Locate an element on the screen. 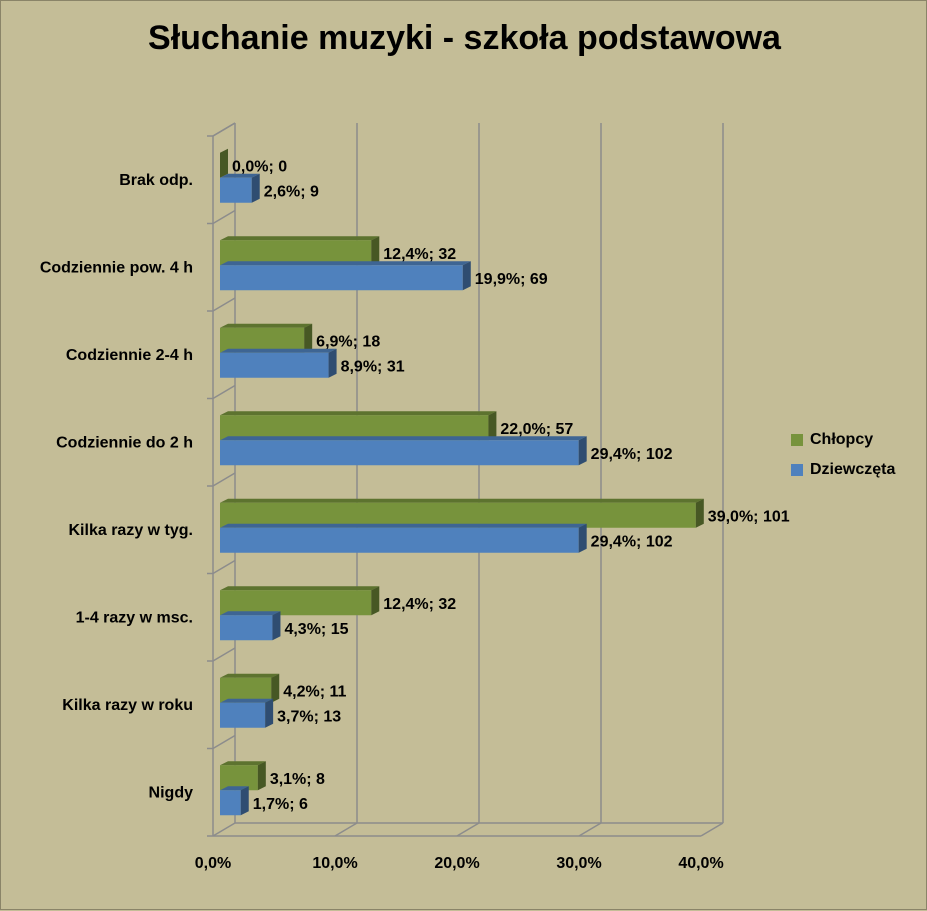 Image resolution: width=927 pixels, height=911 pixels. legend-item: Dziewczęta is located at coordinates (843, 470).